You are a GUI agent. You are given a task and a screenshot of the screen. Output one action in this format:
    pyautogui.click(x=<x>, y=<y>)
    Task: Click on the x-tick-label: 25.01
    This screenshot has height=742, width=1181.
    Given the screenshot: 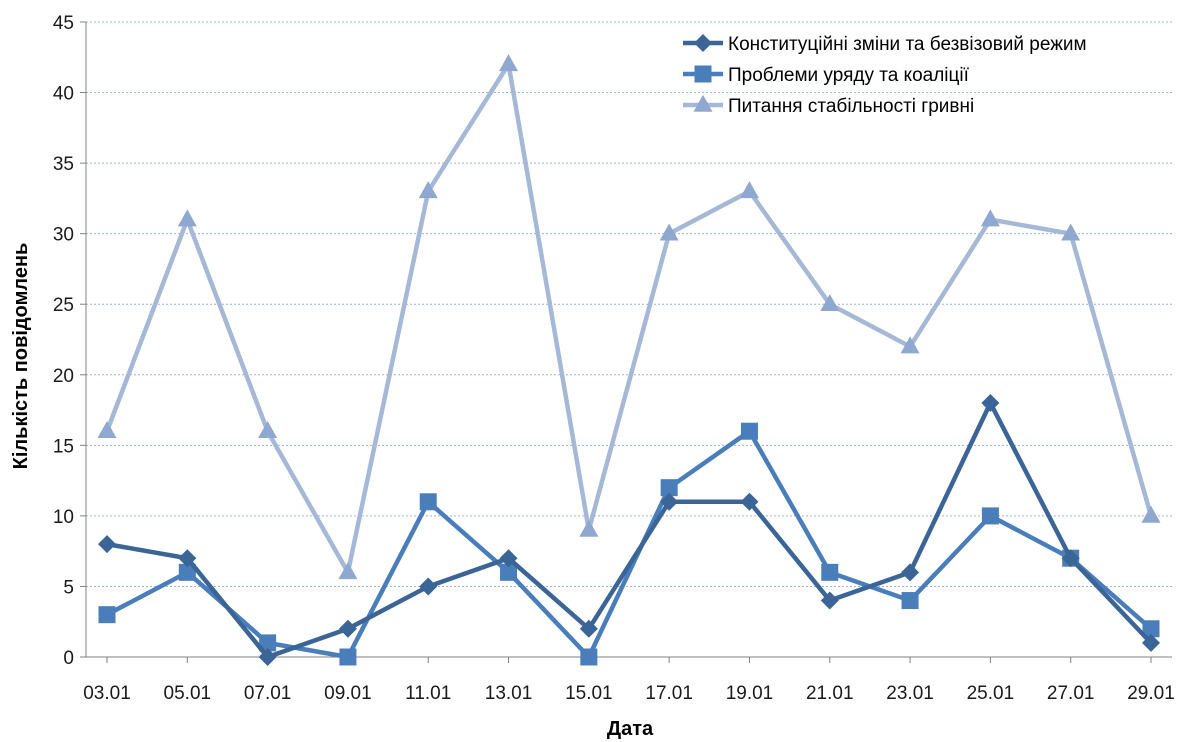 What is the action you would take?
    pyautogui.click(x=991, y=693)
    